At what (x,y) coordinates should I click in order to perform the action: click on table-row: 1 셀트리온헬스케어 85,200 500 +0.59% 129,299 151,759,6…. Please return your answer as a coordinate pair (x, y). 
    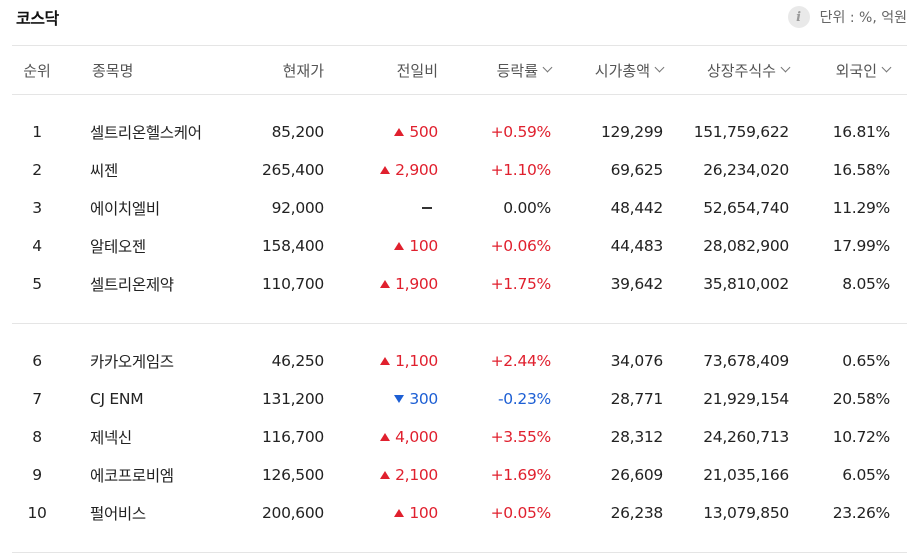
    Looking at the image, I should click on (459, 132).